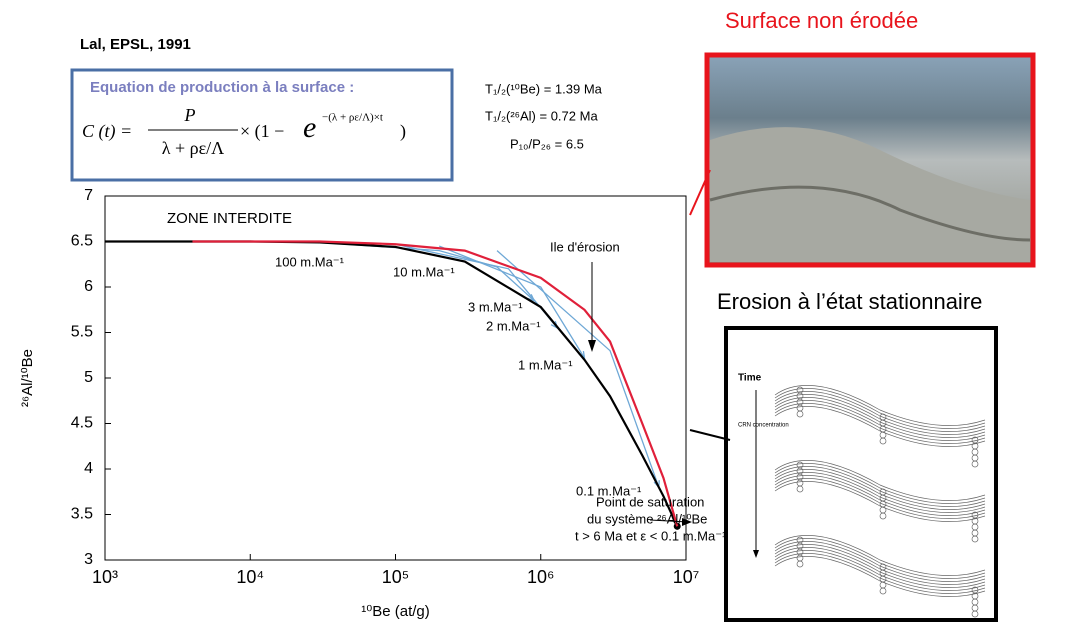 Image resolution: width=1075 pixels, height=635 pixels. Describe the element at coordinates (651, 535) in the screenshot. I see `annotation: t > 6 Ma et ε < 0.1 m.Ma⁻¹` at that location.